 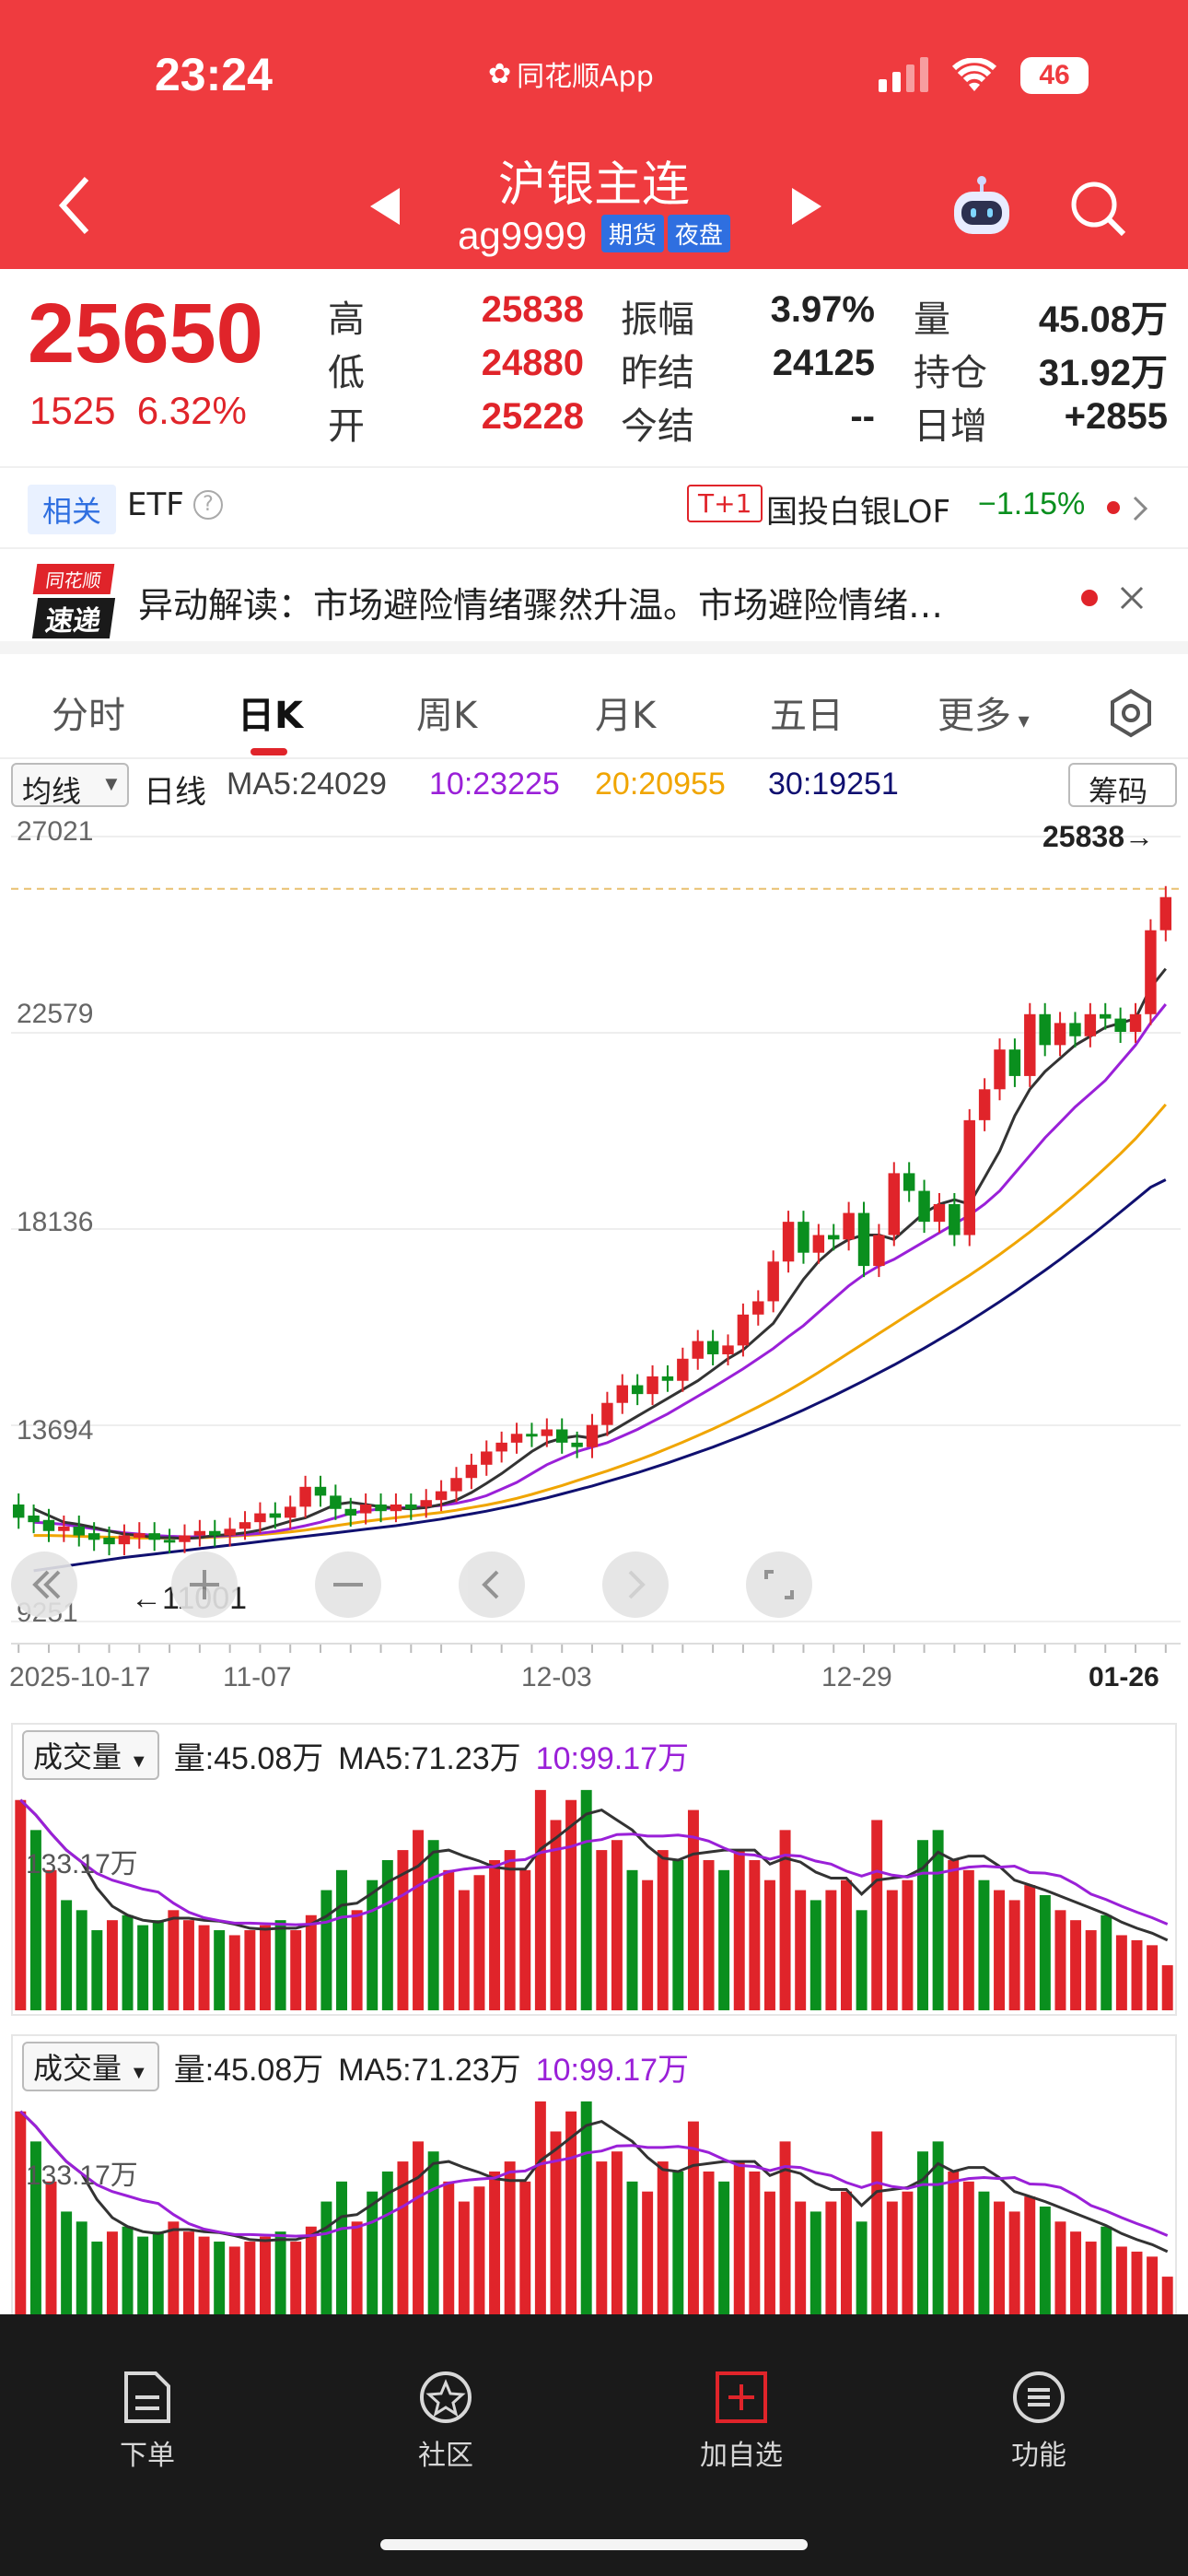 I want to click on volume-legend: 成交量 ▼ 量:45.08万 MA5:71.23万 10:99.17万, so click(x=355, y=1755).